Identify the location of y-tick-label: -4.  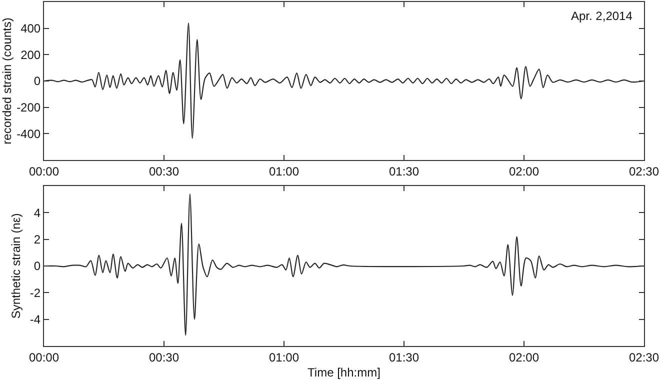
(35, 319).